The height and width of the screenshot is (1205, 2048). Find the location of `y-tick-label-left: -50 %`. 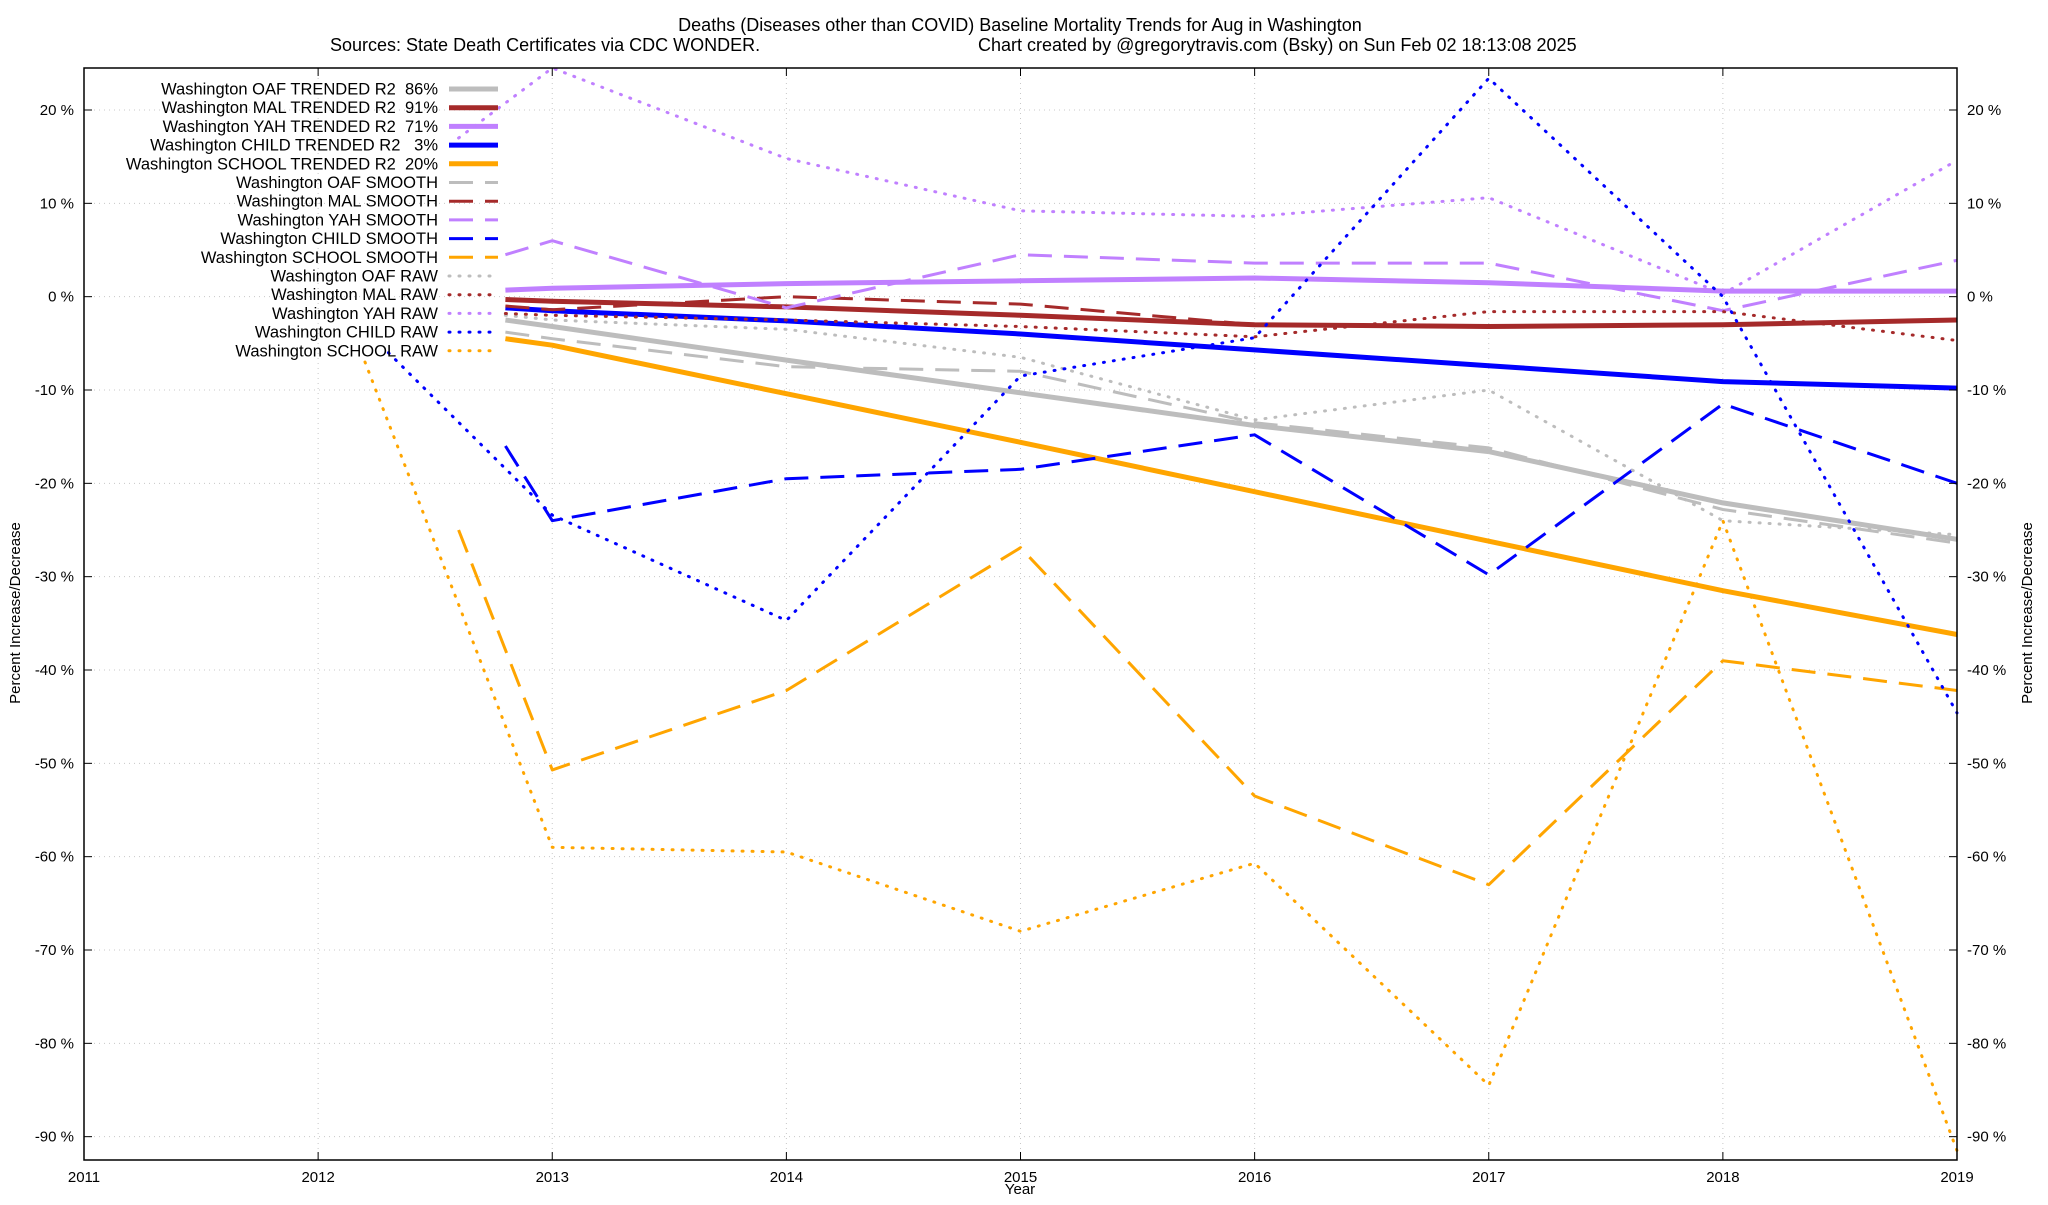

y-tick-label-left: -50 % is located at coordinates (54, 763).